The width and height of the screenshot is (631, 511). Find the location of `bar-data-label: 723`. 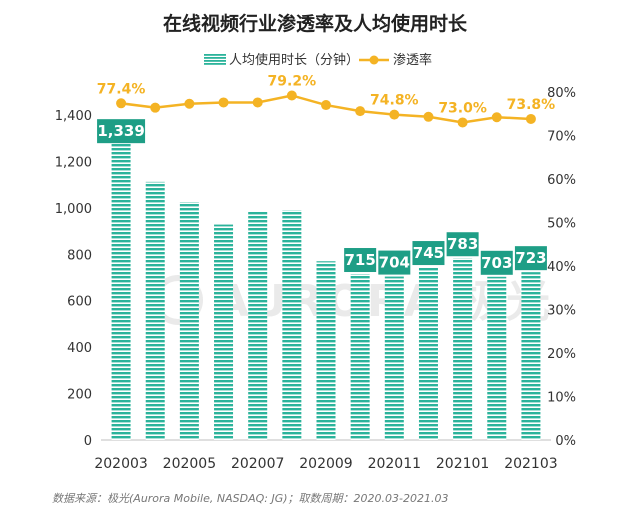

bar-data-label: 723 is located at coordinates (530, 258).